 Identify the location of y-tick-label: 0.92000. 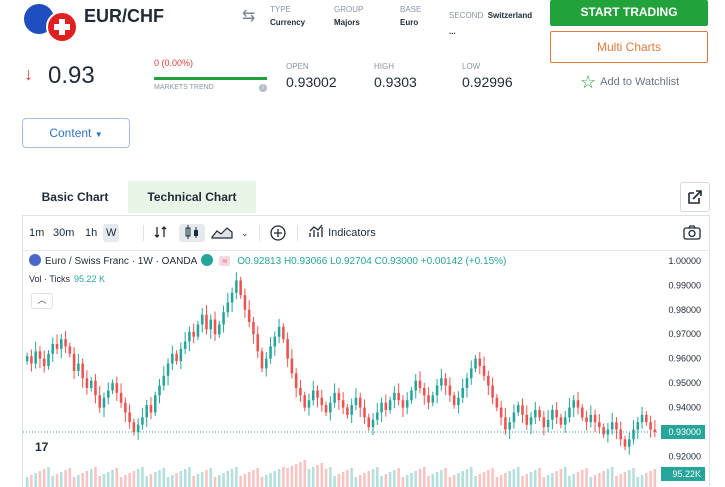
(684, 456).